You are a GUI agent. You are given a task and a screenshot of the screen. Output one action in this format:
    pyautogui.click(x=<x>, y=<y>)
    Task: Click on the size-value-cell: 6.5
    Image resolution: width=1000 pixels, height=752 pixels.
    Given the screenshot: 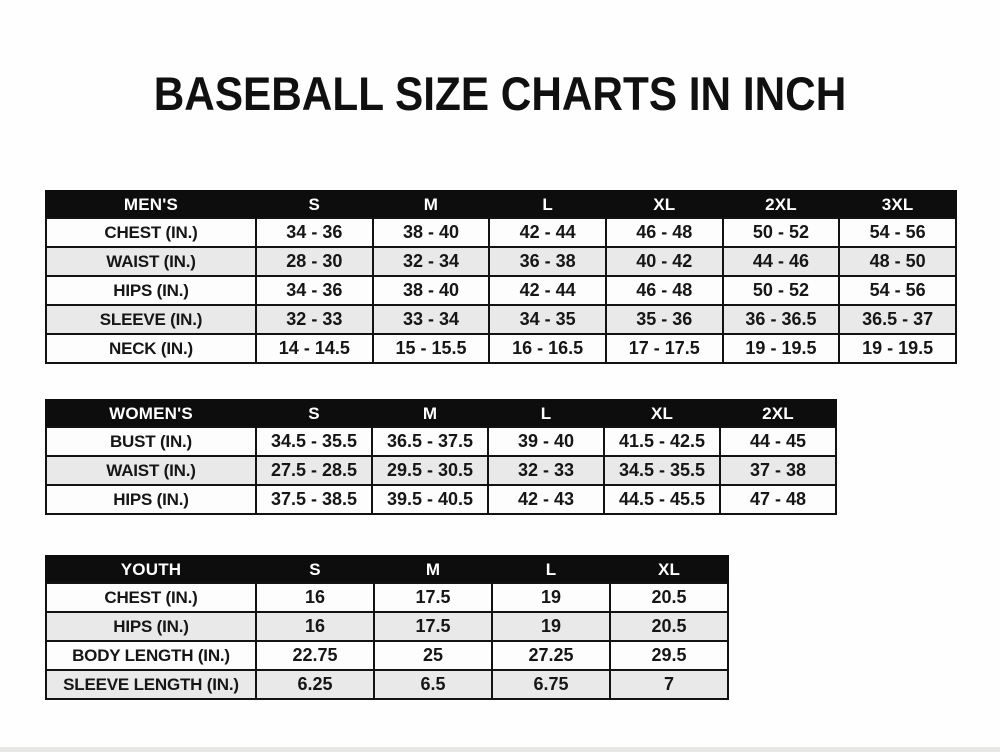 What is the action you would take?
    pyautogui.click(x=433, y=684)
    